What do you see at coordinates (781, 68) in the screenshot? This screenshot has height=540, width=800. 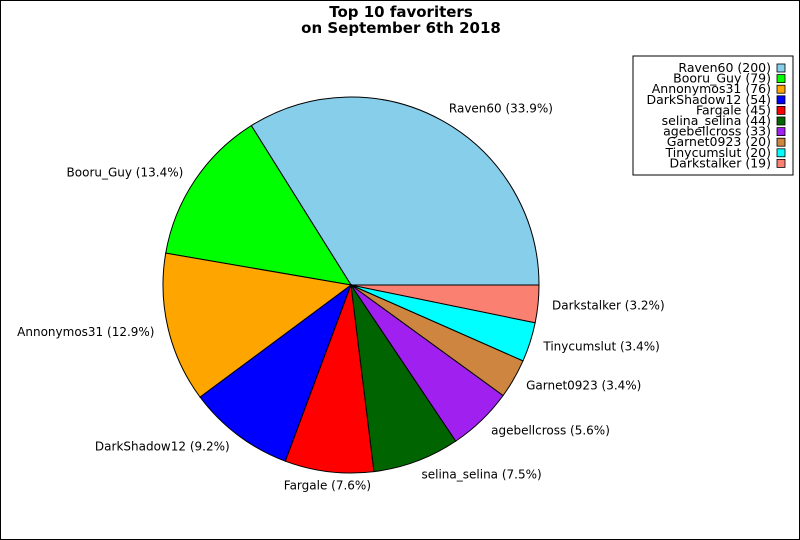 I see `legend-swatch-raven60` at bounding box center [781, 68].